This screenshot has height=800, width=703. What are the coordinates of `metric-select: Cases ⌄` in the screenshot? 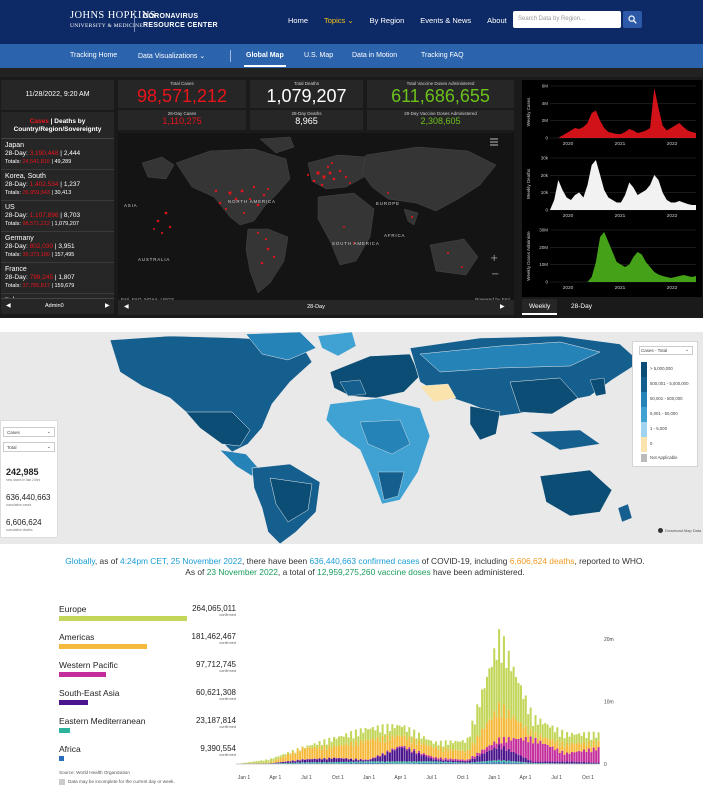 It's located at (29, 432).